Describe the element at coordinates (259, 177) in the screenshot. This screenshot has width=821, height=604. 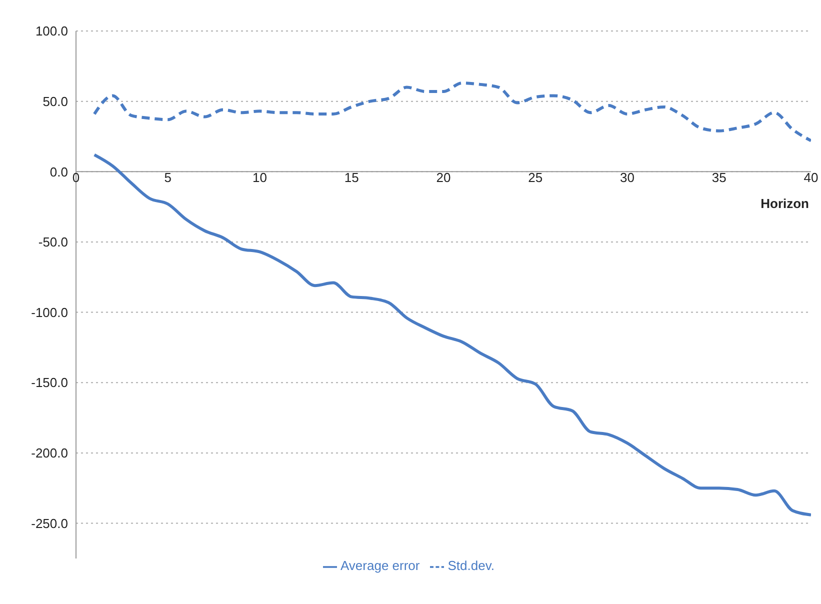
I see `x-tick-label: 10` at that location.